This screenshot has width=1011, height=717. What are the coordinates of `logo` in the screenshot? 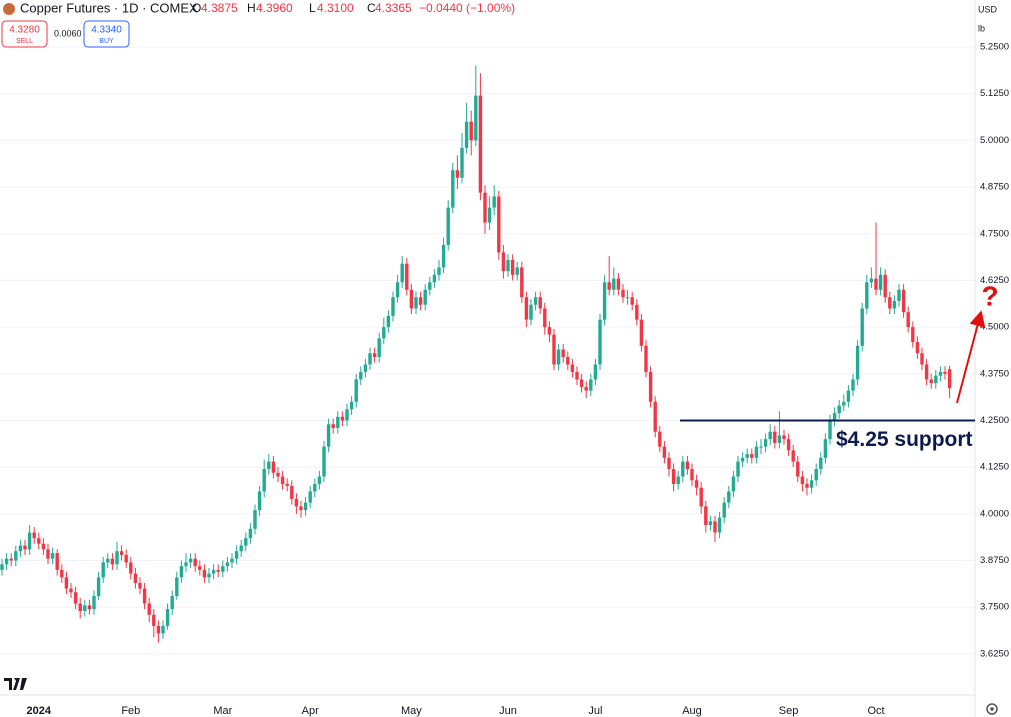 It's located at (15, 684).